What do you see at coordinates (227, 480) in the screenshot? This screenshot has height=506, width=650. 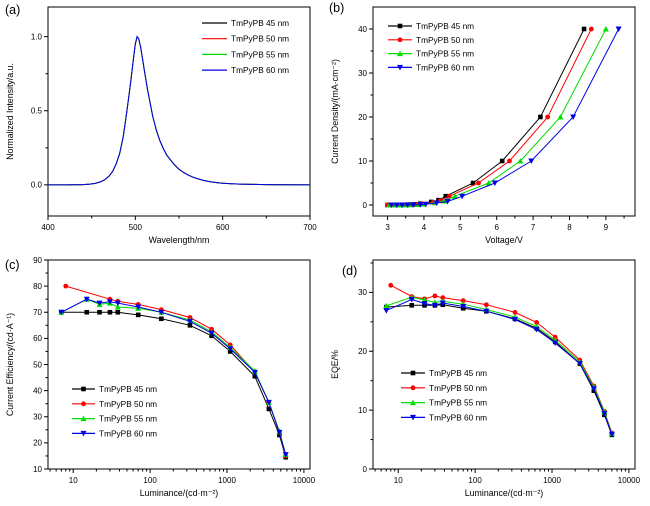 I see `x-tick-label: 1000` at bounding box center [227, 480].